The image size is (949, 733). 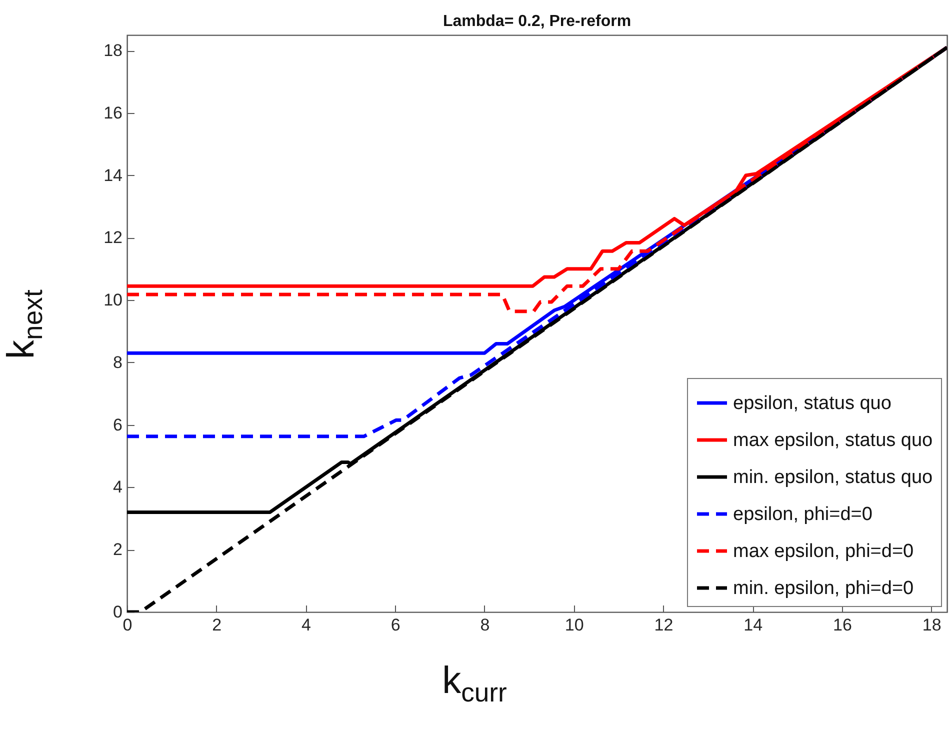 What do you see at coordinates (842, 625) in the screenshot?
I see `x-tick-label: 16` at bounding box center [842, 625].